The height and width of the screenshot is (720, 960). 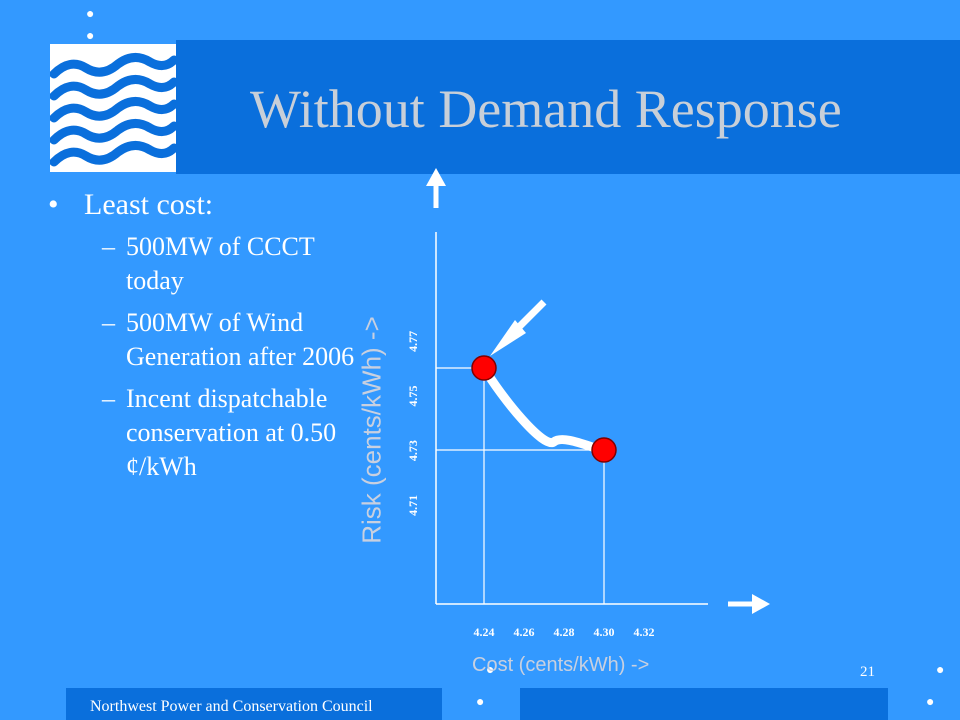 What do you see at coordinates (508, 338) in the screenshot?
I see `pointer-arrow-head` at bounding box center [508, 338].